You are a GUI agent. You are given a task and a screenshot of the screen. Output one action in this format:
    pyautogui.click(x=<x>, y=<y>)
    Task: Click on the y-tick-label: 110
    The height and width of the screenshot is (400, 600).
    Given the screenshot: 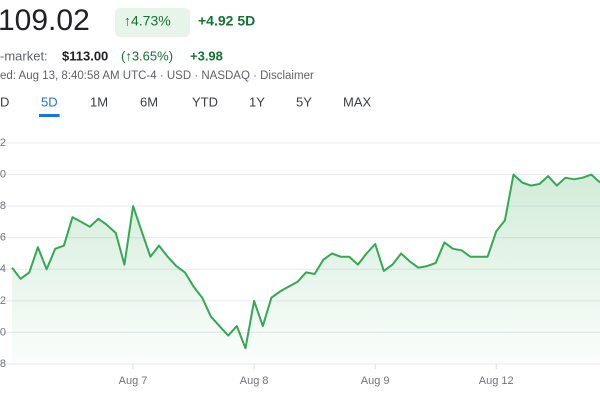 What is the action you would take?
    pyautogui.click(x=3, y=174)
    